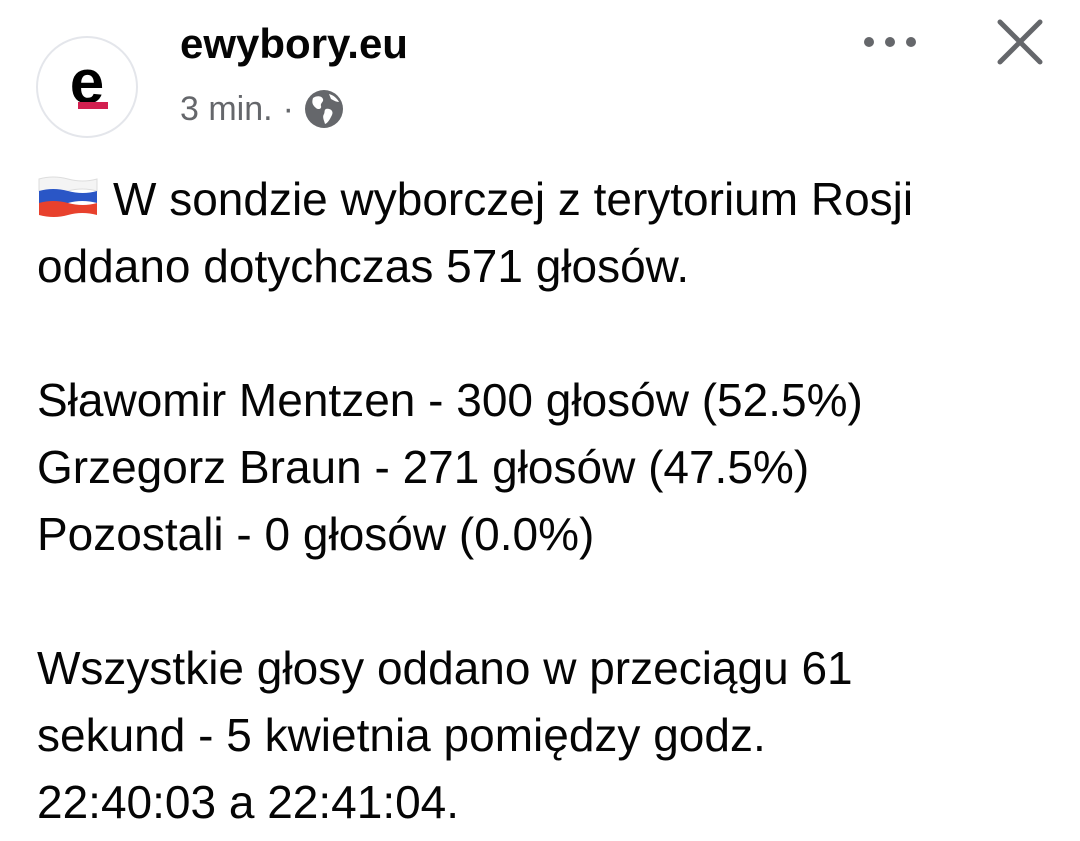 Image resolution: width=1080 pixels, height=841 pixels. Describe the element at coordinates (294, 43) in the screenshot. I see `page-name: ewybory.eu` at that location.